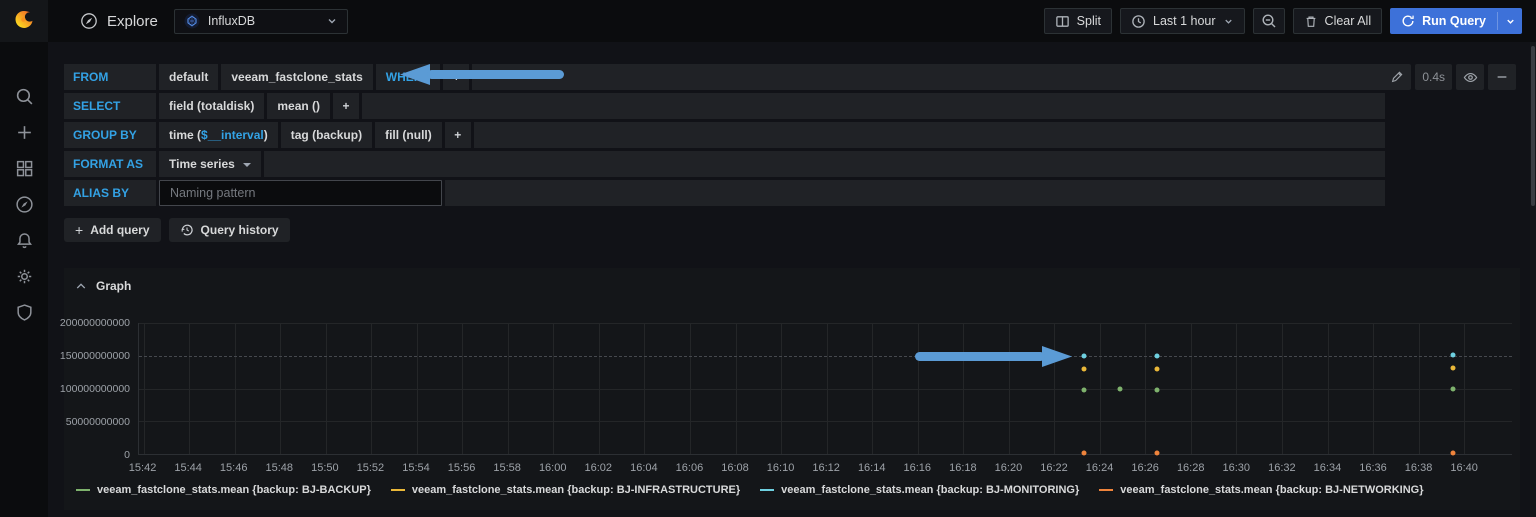 This screenshot has width=1536, height=517. I want to click on time-prefix: time (, so click(185, 135).